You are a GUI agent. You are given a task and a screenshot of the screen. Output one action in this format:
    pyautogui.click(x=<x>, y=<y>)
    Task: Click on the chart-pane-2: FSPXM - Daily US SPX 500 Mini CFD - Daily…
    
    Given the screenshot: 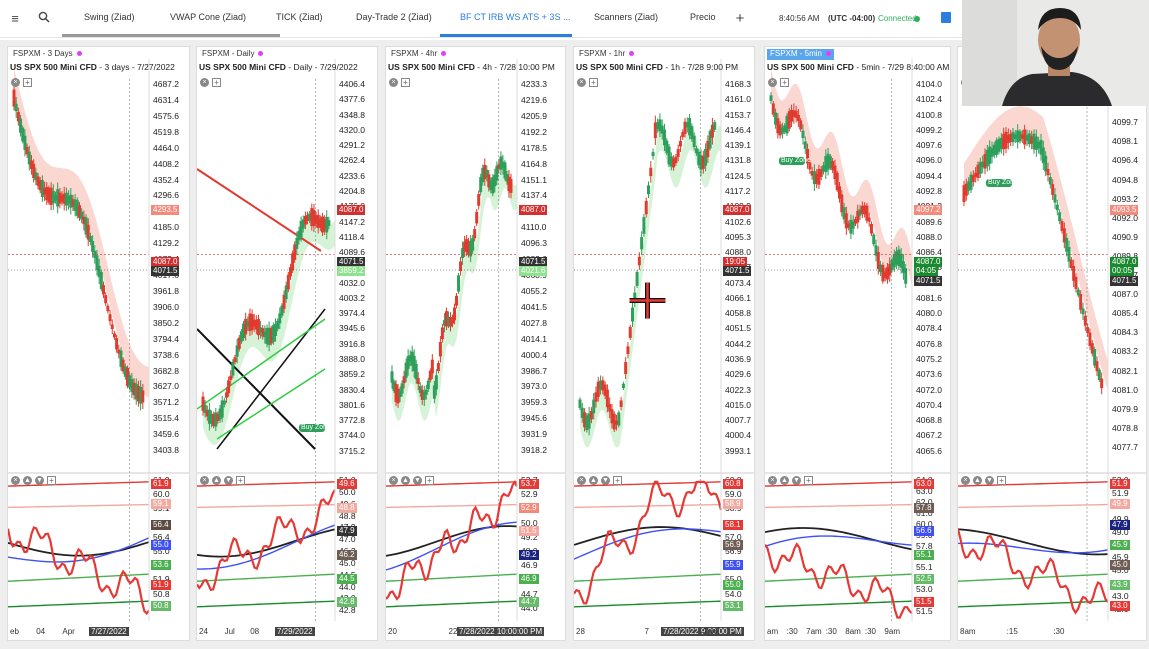 What is the action you would take?
    pyautogui.click(x=287, y=343)
    